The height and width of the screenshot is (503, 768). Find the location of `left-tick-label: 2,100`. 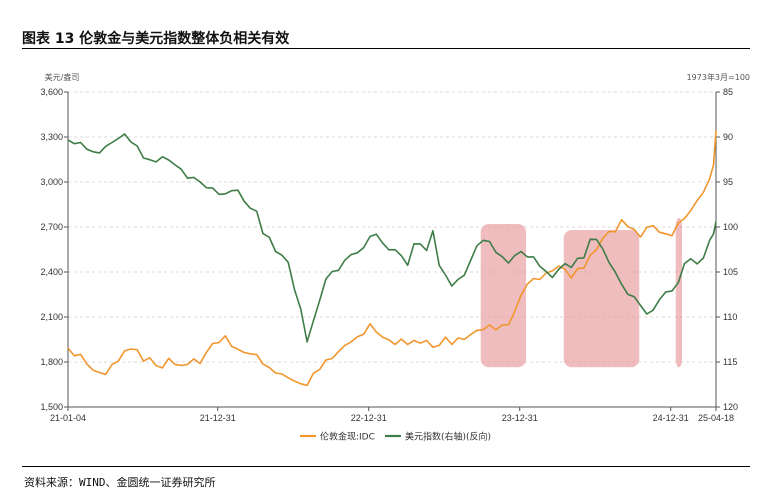

left-tick-label: 2,100 is located at coordinates (51, 317).